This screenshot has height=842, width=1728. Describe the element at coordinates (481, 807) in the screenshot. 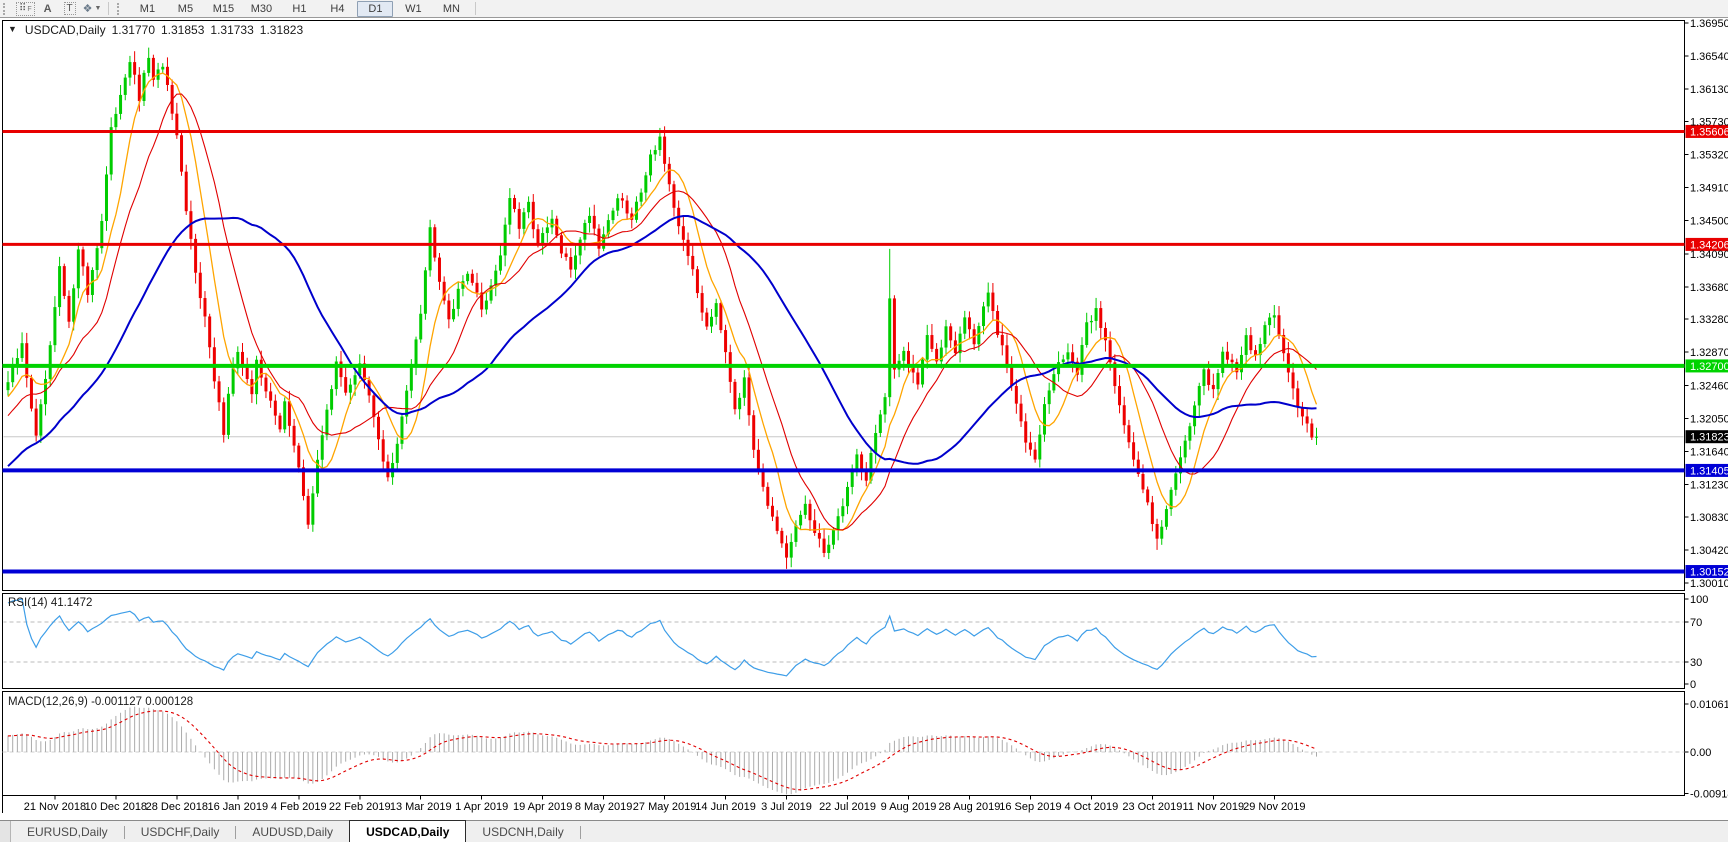

I see `svg-text: 1 Apr 2019` at that location.